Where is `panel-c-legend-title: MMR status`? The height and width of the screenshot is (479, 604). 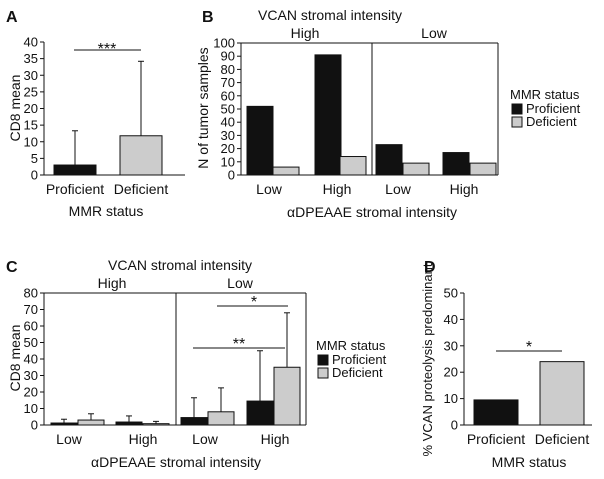 panel-c-legend-title: MMR status is located at coordinates (351, 345).